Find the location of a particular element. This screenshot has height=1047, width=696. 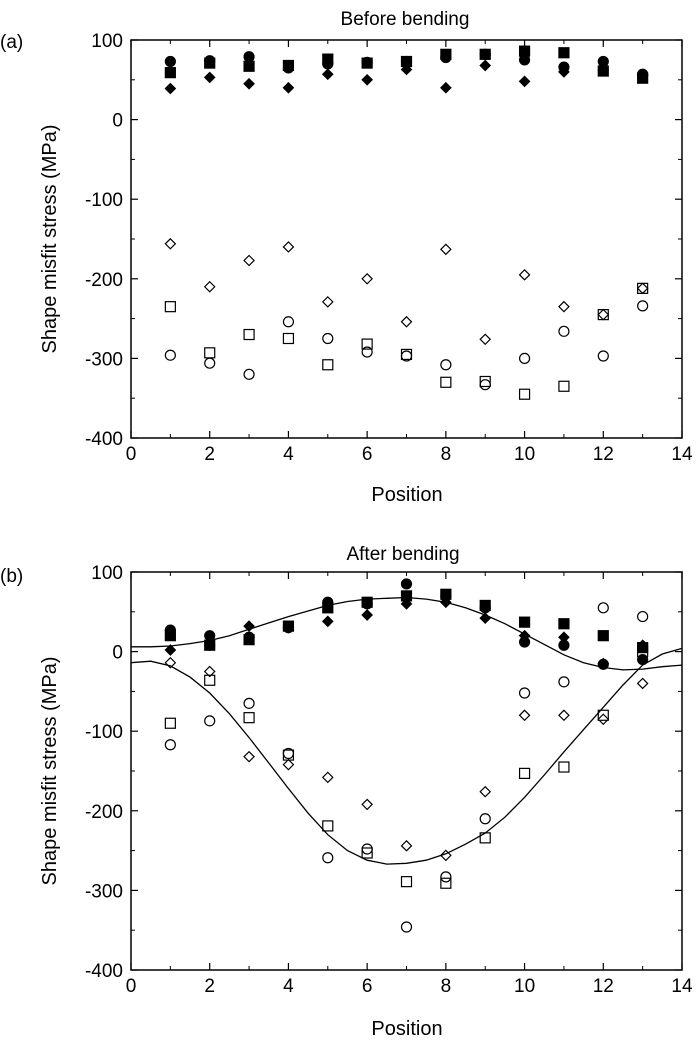

y-tick-label: -300 is located at coordinates (104, 359).